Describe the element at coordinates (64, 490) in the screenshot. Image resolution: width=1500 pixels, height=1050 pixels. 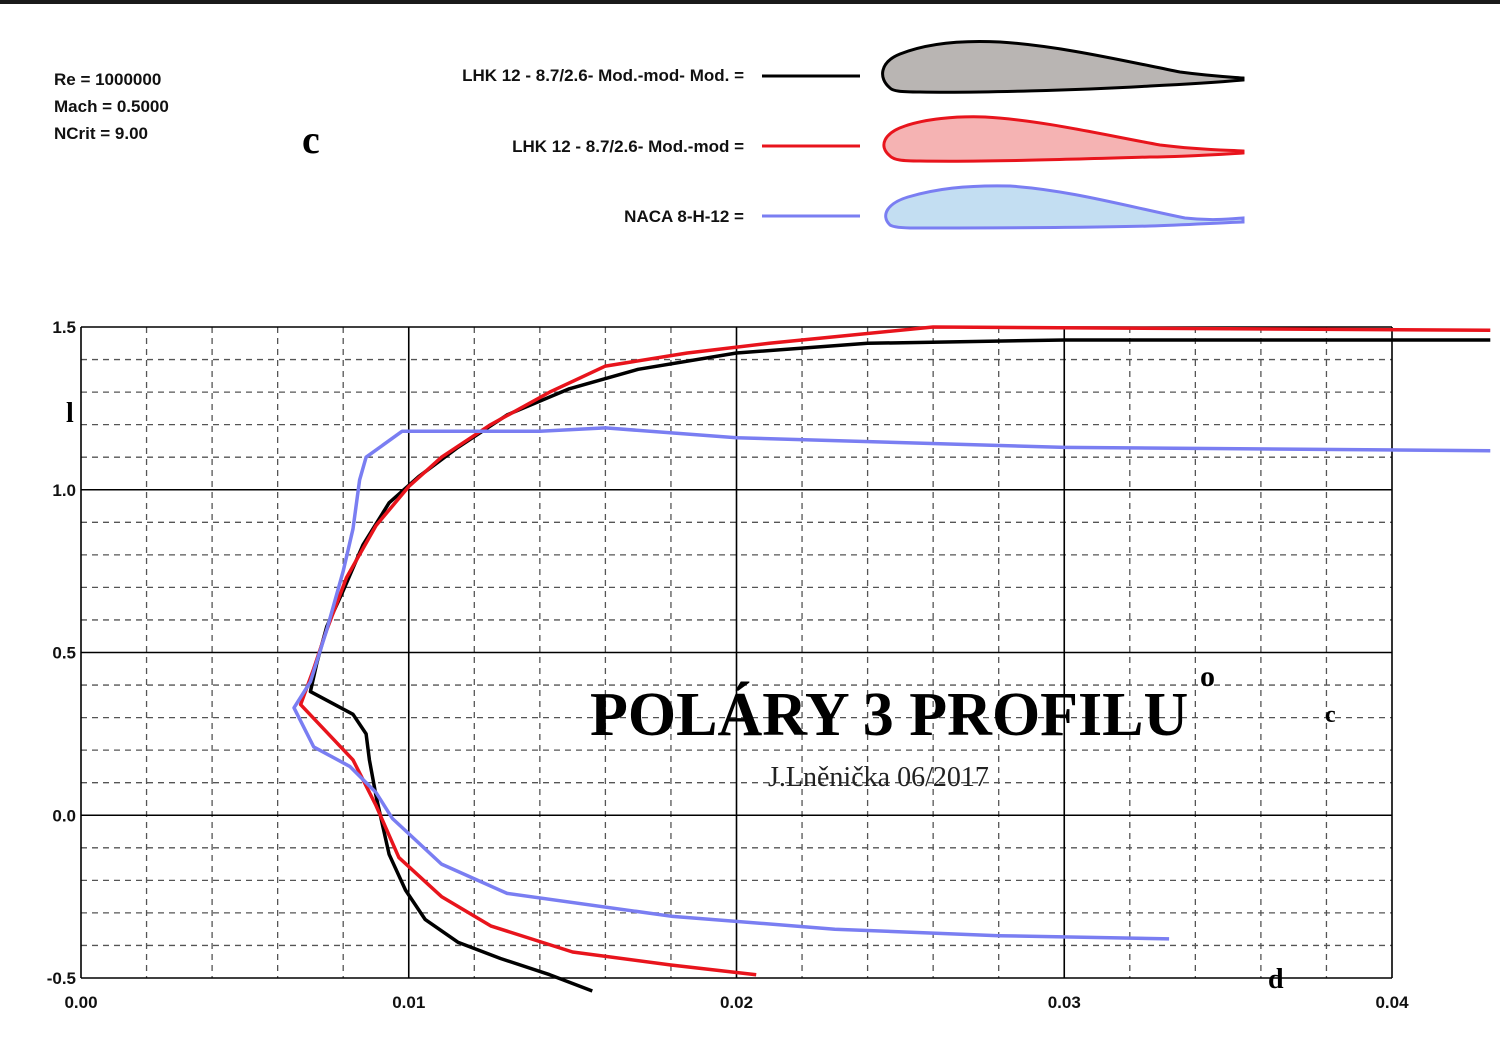
I see `y-tick-label: 1.0` at that location.